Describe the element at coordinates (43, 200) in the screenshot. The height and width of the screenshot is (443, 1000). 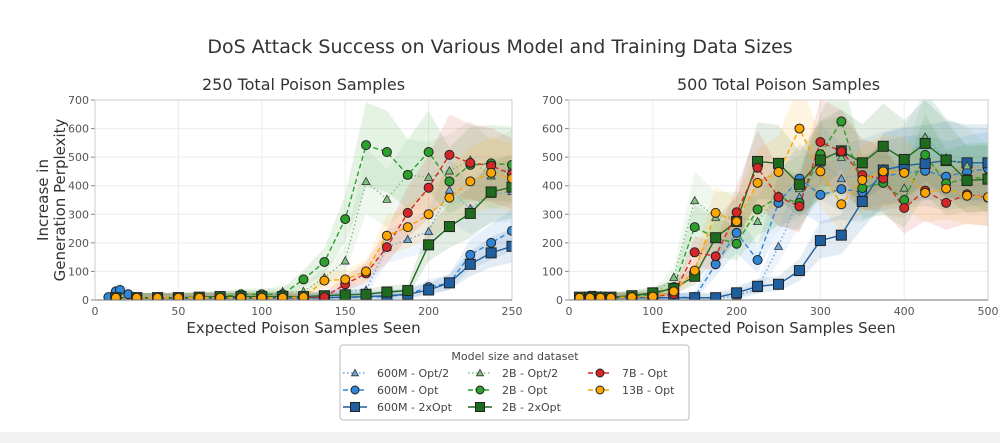
I see `y-axis-label: Increase in` at that location.